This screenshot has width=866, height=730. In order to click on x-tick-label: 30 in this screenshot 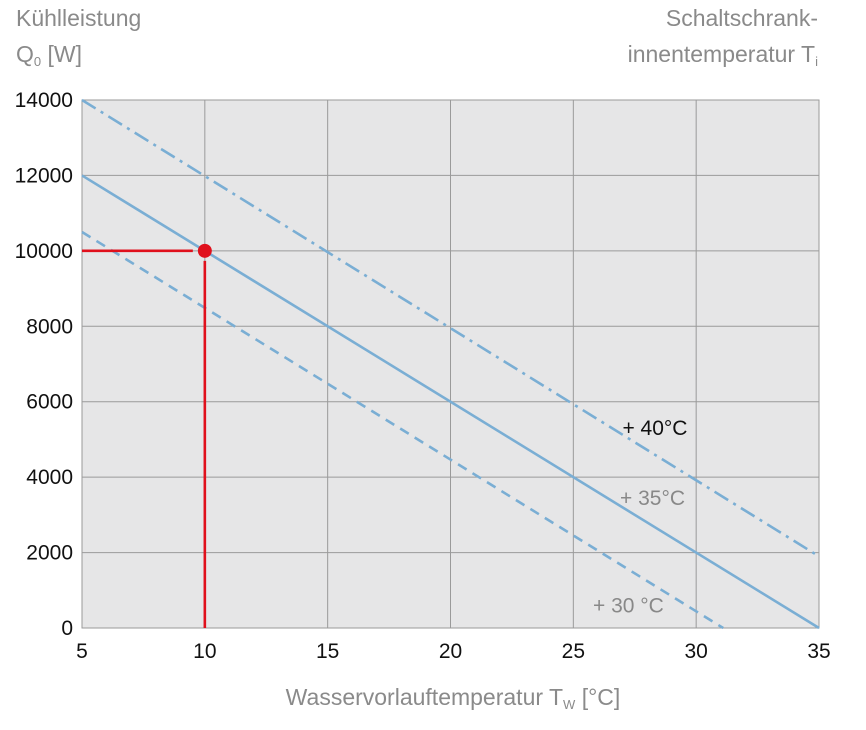, I will do `click(695, 651)`.